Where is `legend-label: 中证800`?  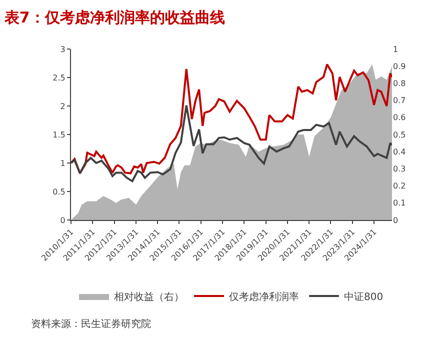 legend-label: 中证800 is located at coordinates (364, 296).